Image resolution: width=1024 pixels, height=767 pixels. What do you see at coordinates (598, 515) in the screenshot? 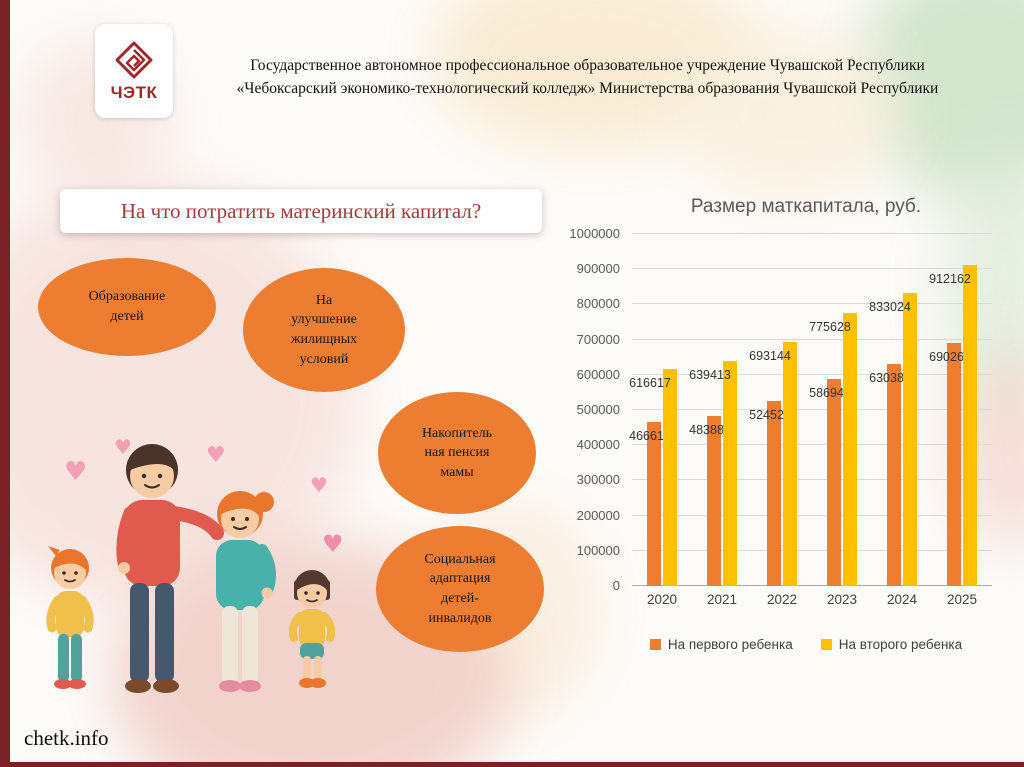
I see `y-axis-label: 200000` at bounding box center [598, 515].